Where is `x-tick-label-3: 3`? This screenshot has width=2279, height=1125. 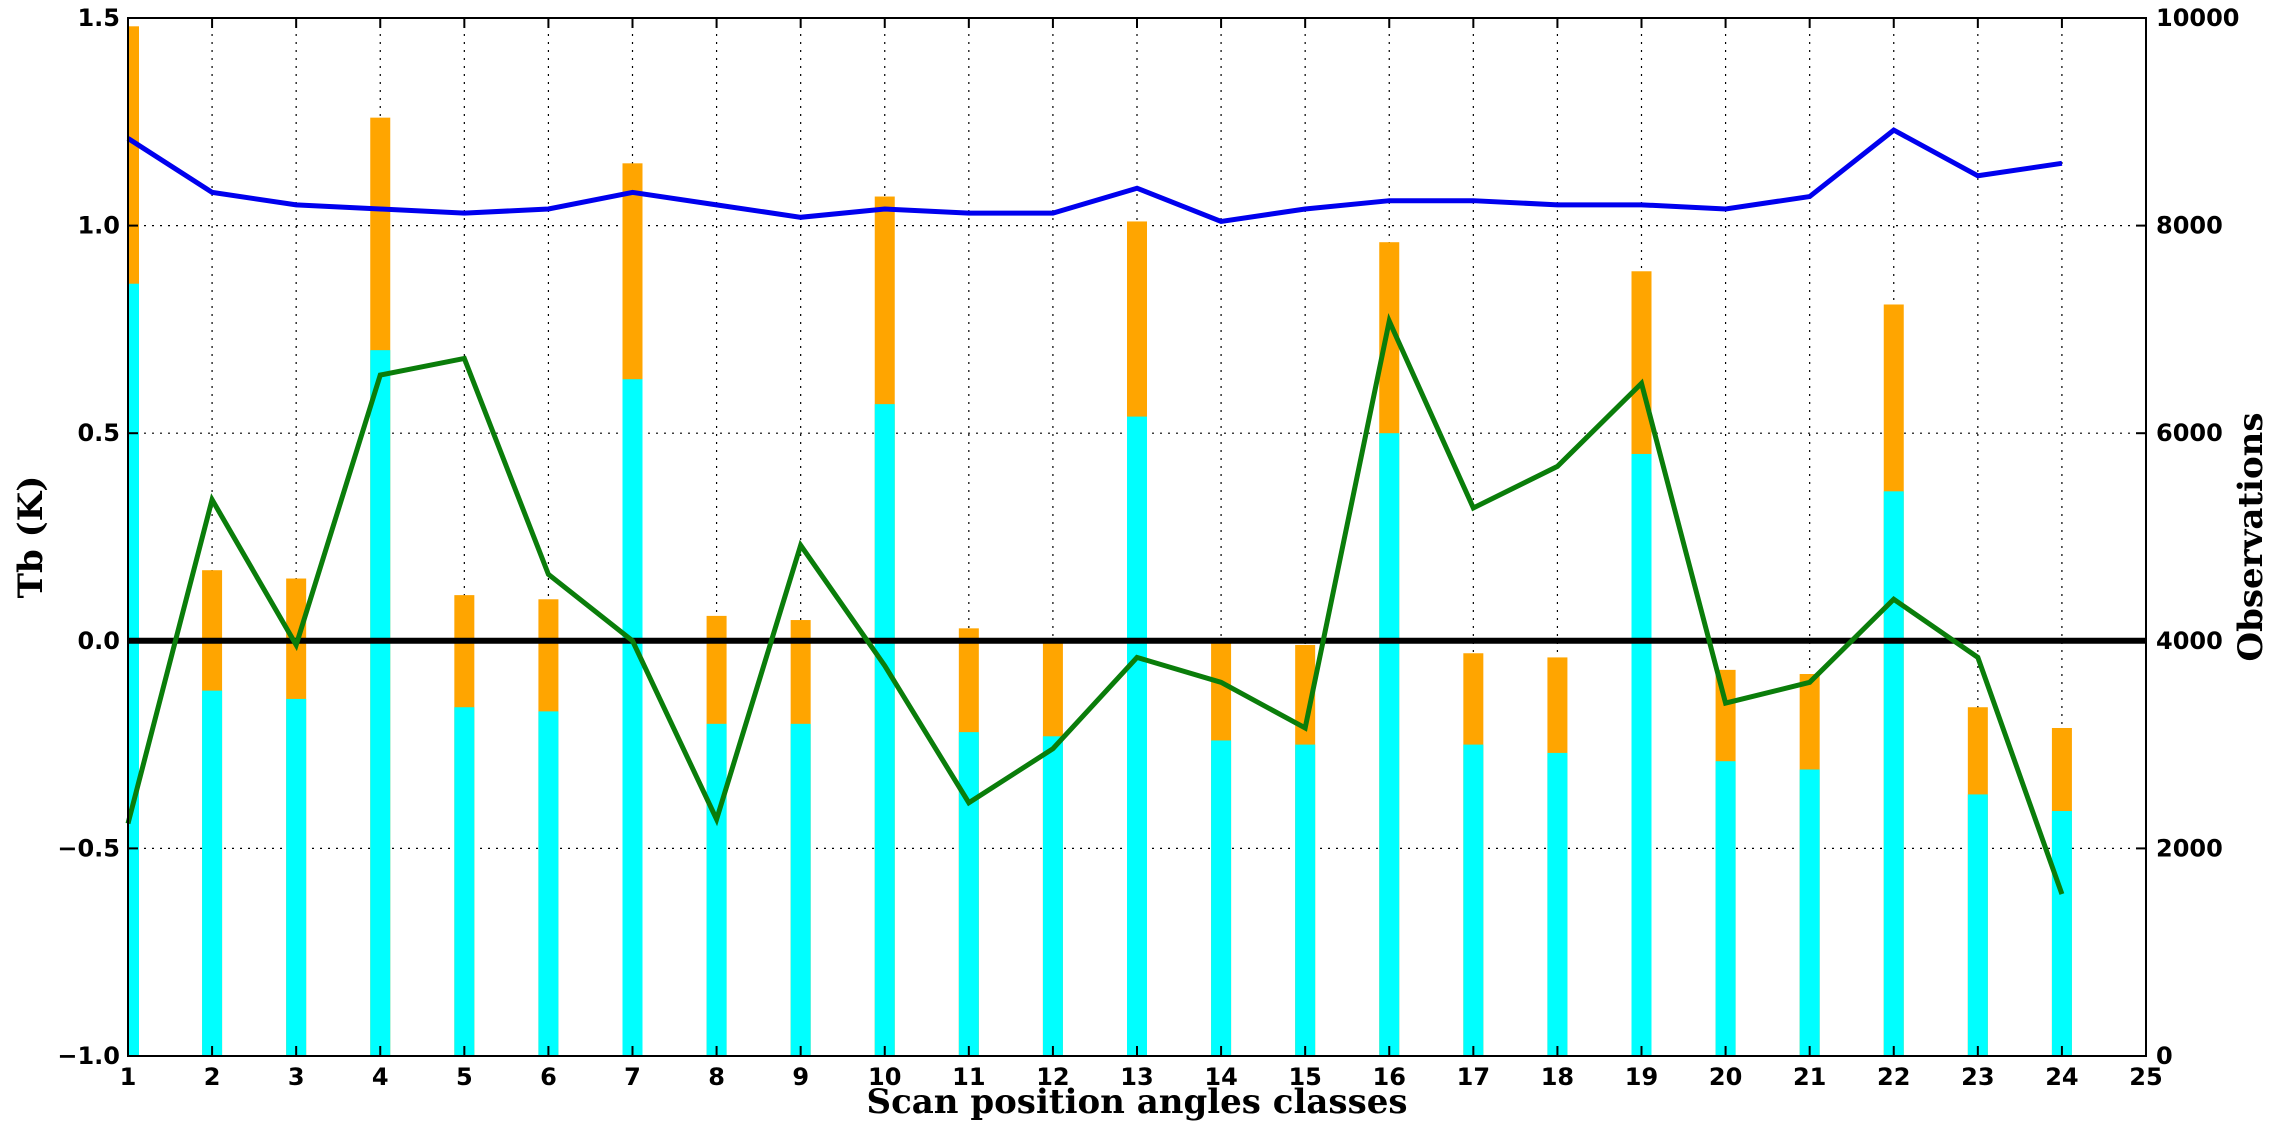
x-tick-label-3: 3 is located at coordinates (296, 1077).